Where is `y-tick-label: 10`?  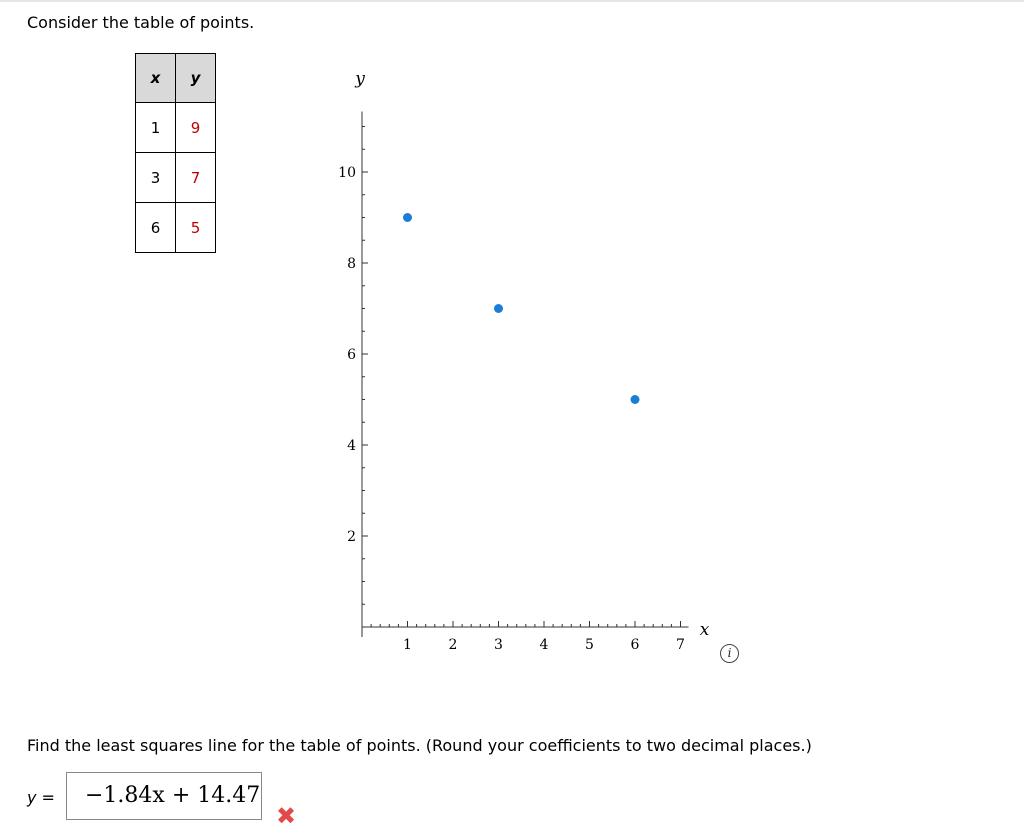 y-tick-label: 10 is located at coordinates (347, 173).